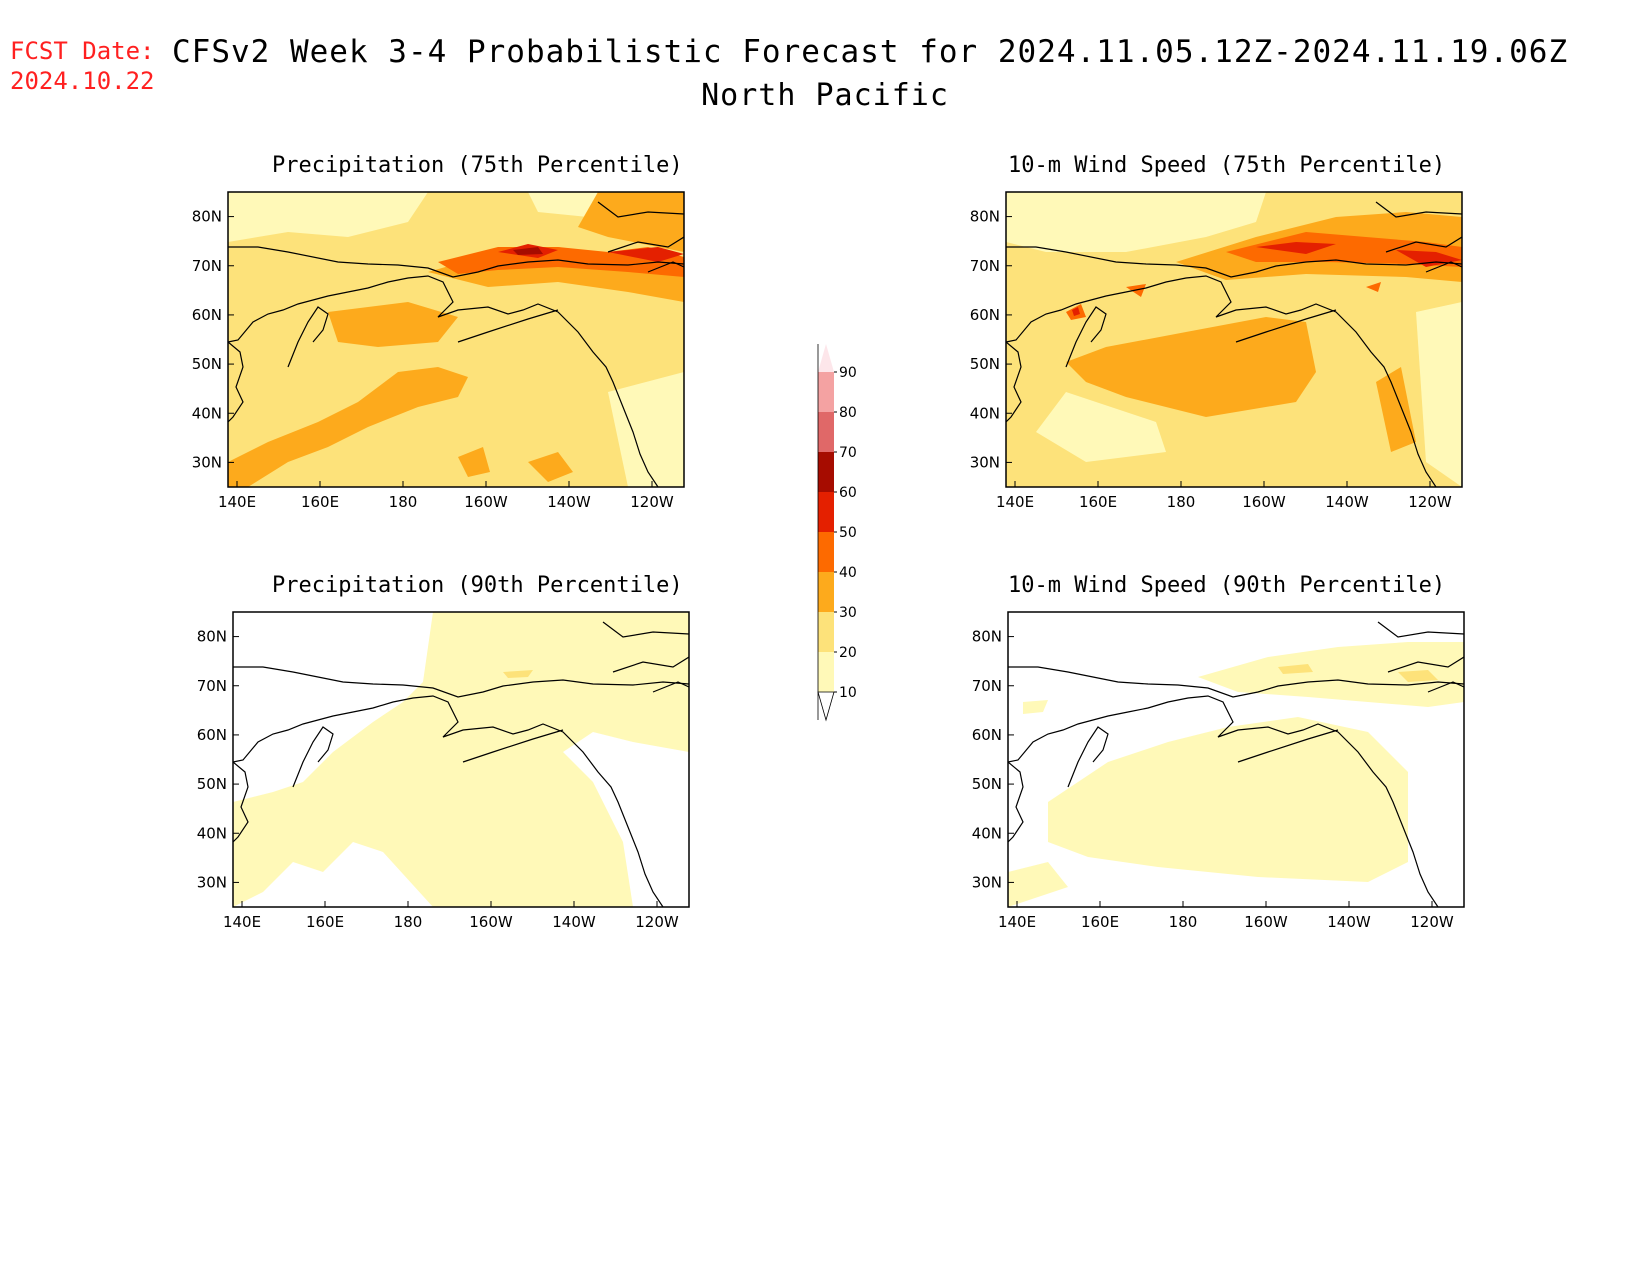  Describe the element at coordinates (82, 66) in the screenshot. I see `forecast-date: FCST Date: 2024.10.22` at that location.